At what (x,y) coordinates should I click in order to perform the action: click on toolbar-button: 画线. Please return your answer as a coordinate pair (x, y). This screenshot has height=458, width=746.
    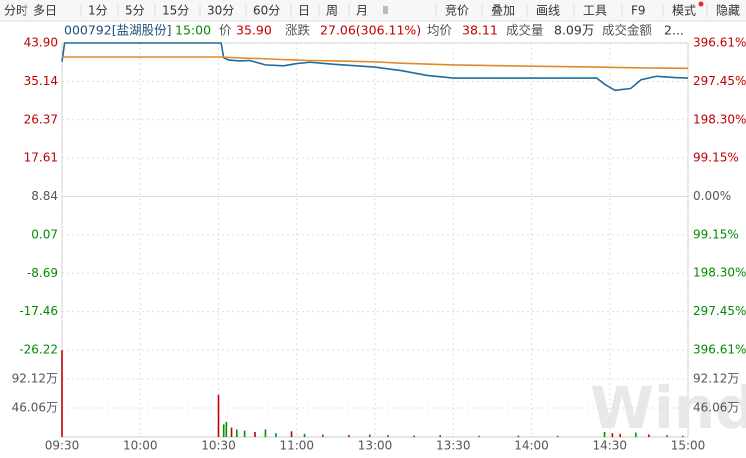
    Looking at the image, I should click on (548, 11).